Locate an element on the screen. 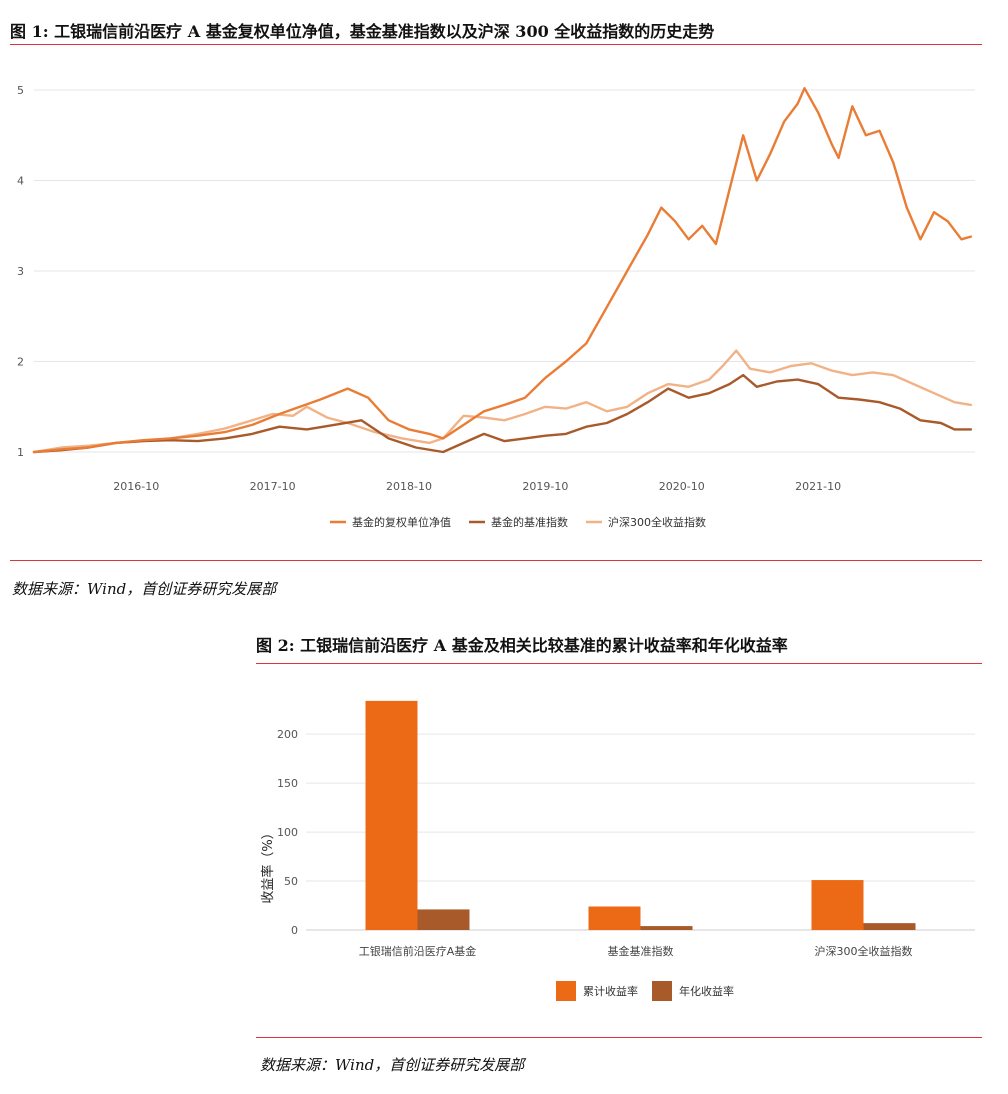  figure1-source: 数据来源：Wind，首创证券研究发展部 is located at coordinates (144, 589).